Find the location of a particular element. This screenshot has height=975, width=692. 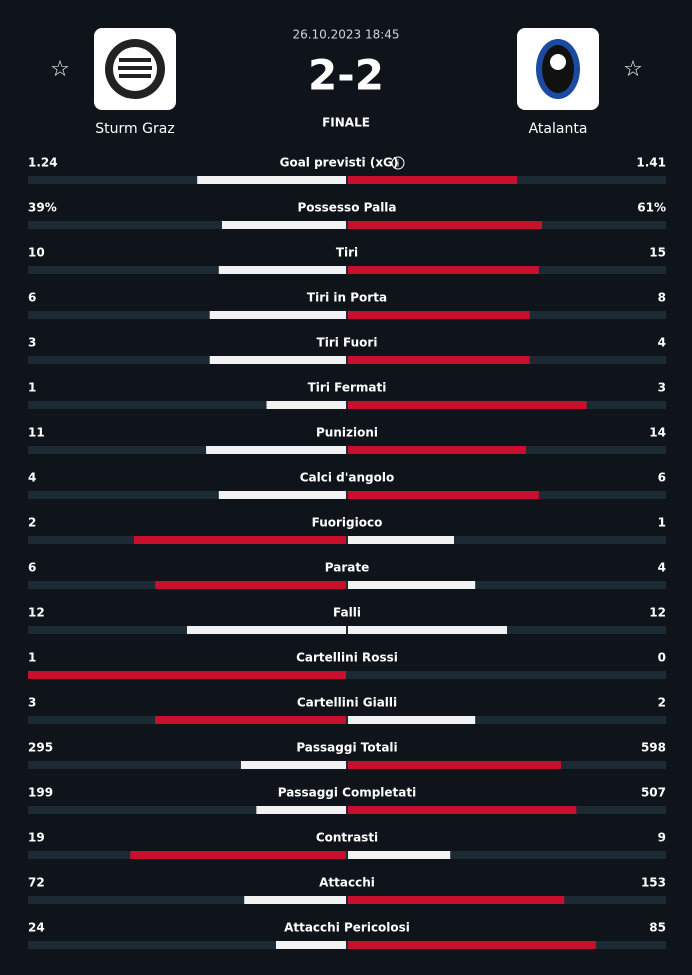

stat-name: Tiri in Porta is located at coordinates (347, 298).